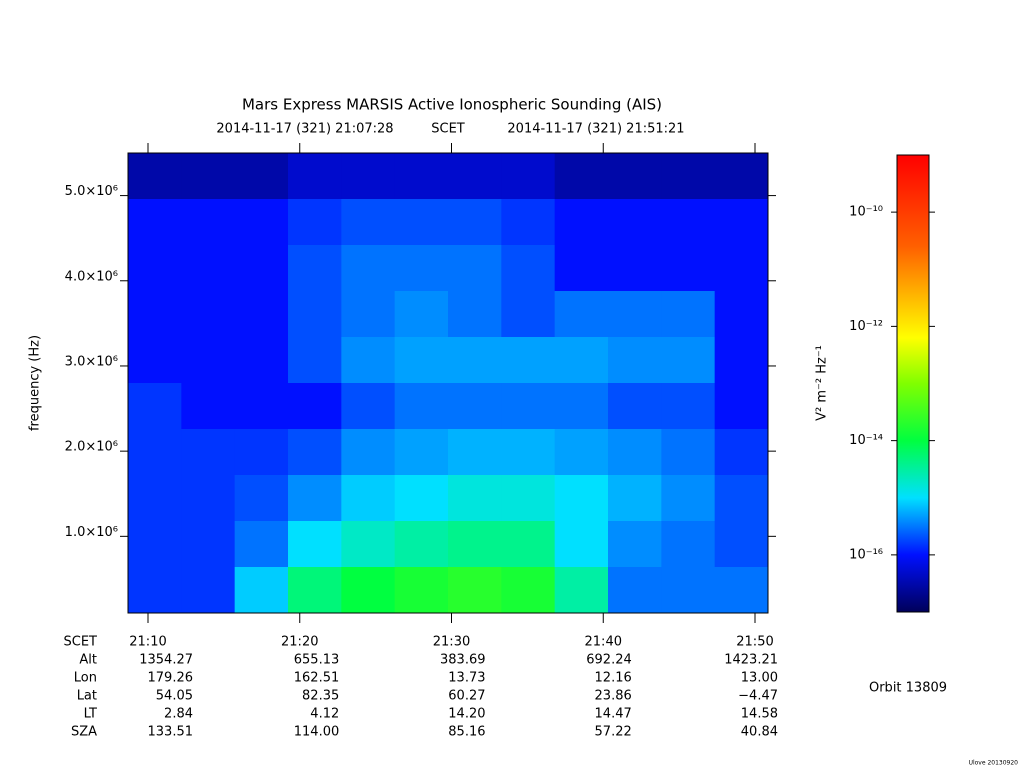 The width and height of the screenshot is (1024, 768). What do you see at coordinates (466, 678) in the screenshot?
I see `ephemeris-value: 13.73` at bounding box center [466, 678].